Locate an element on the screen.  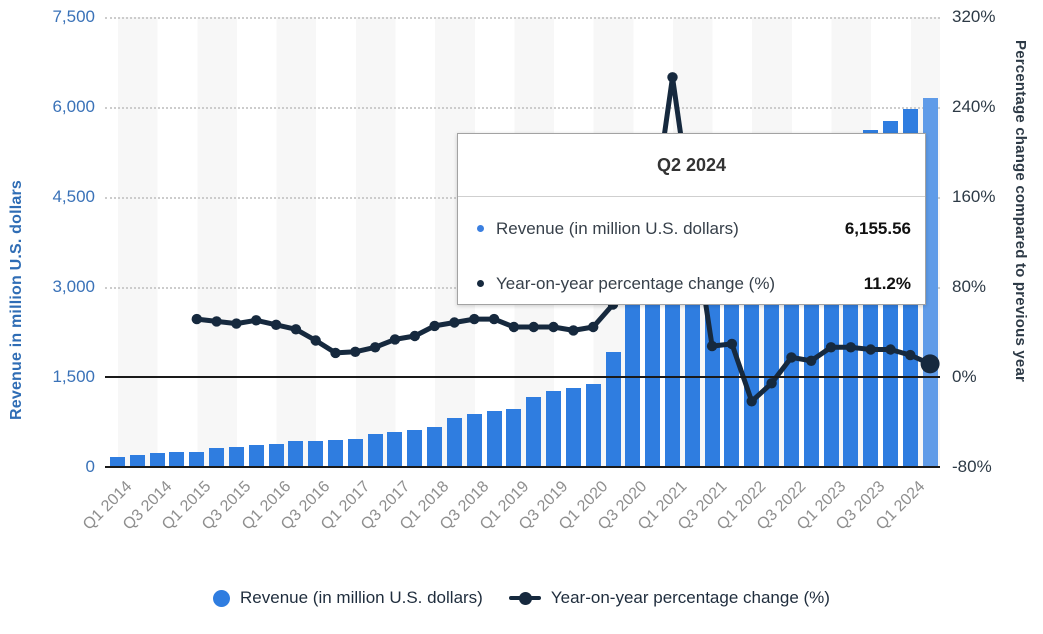
bar-q3-2016 is located at coordinates (316, 453).